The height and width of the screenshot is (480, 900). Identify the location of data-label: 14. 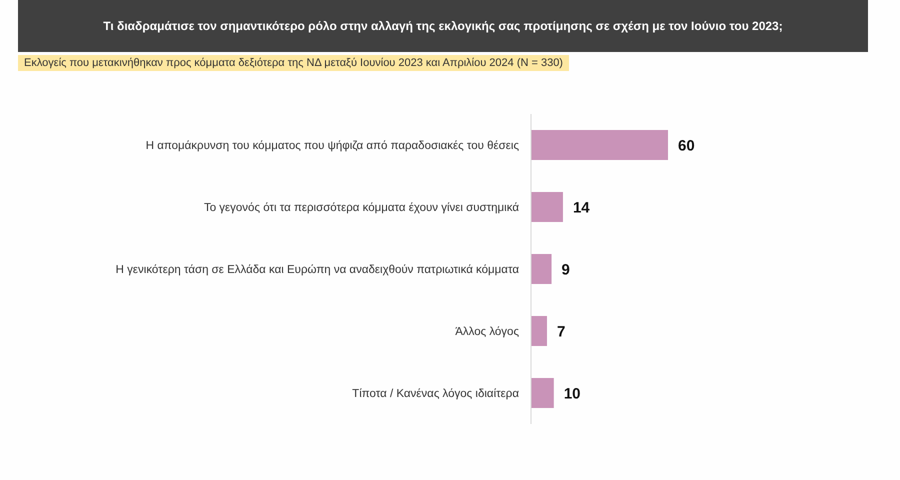
(581, 207).